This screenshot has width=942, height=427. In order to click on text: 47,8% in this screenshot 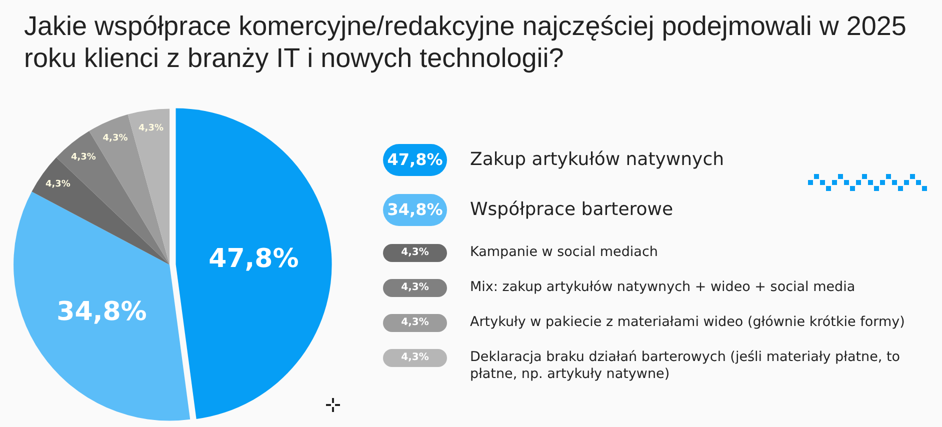, I will do `click(415, 159)`.